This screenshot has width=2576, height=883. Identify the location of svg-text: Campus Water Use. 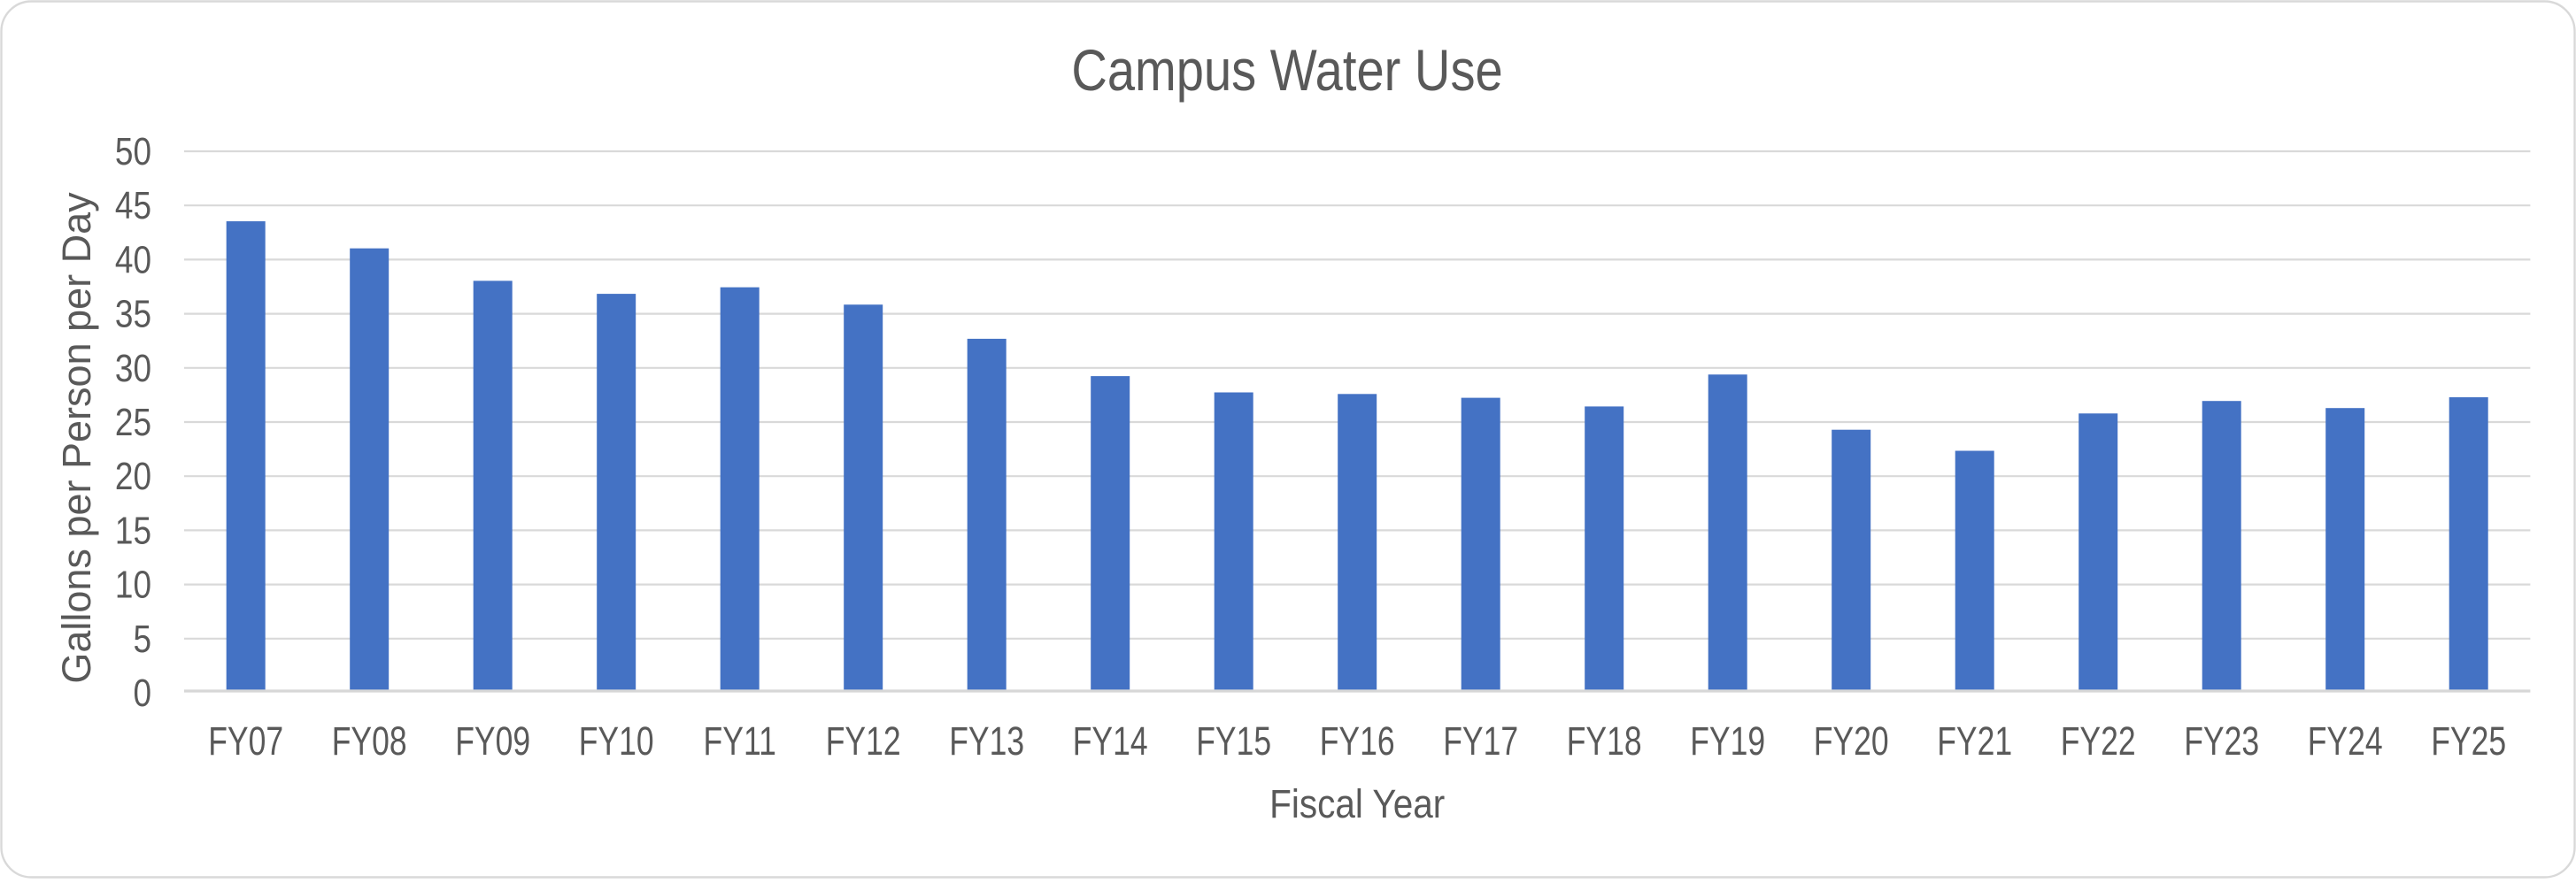
(1286, 70).